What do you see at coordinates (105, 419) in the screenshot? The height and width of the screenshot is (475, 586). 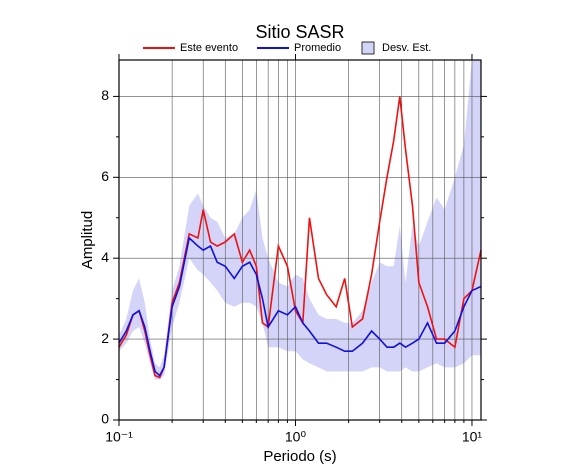 I see `y-tick-label: 0` at bounding box center [105, 419].